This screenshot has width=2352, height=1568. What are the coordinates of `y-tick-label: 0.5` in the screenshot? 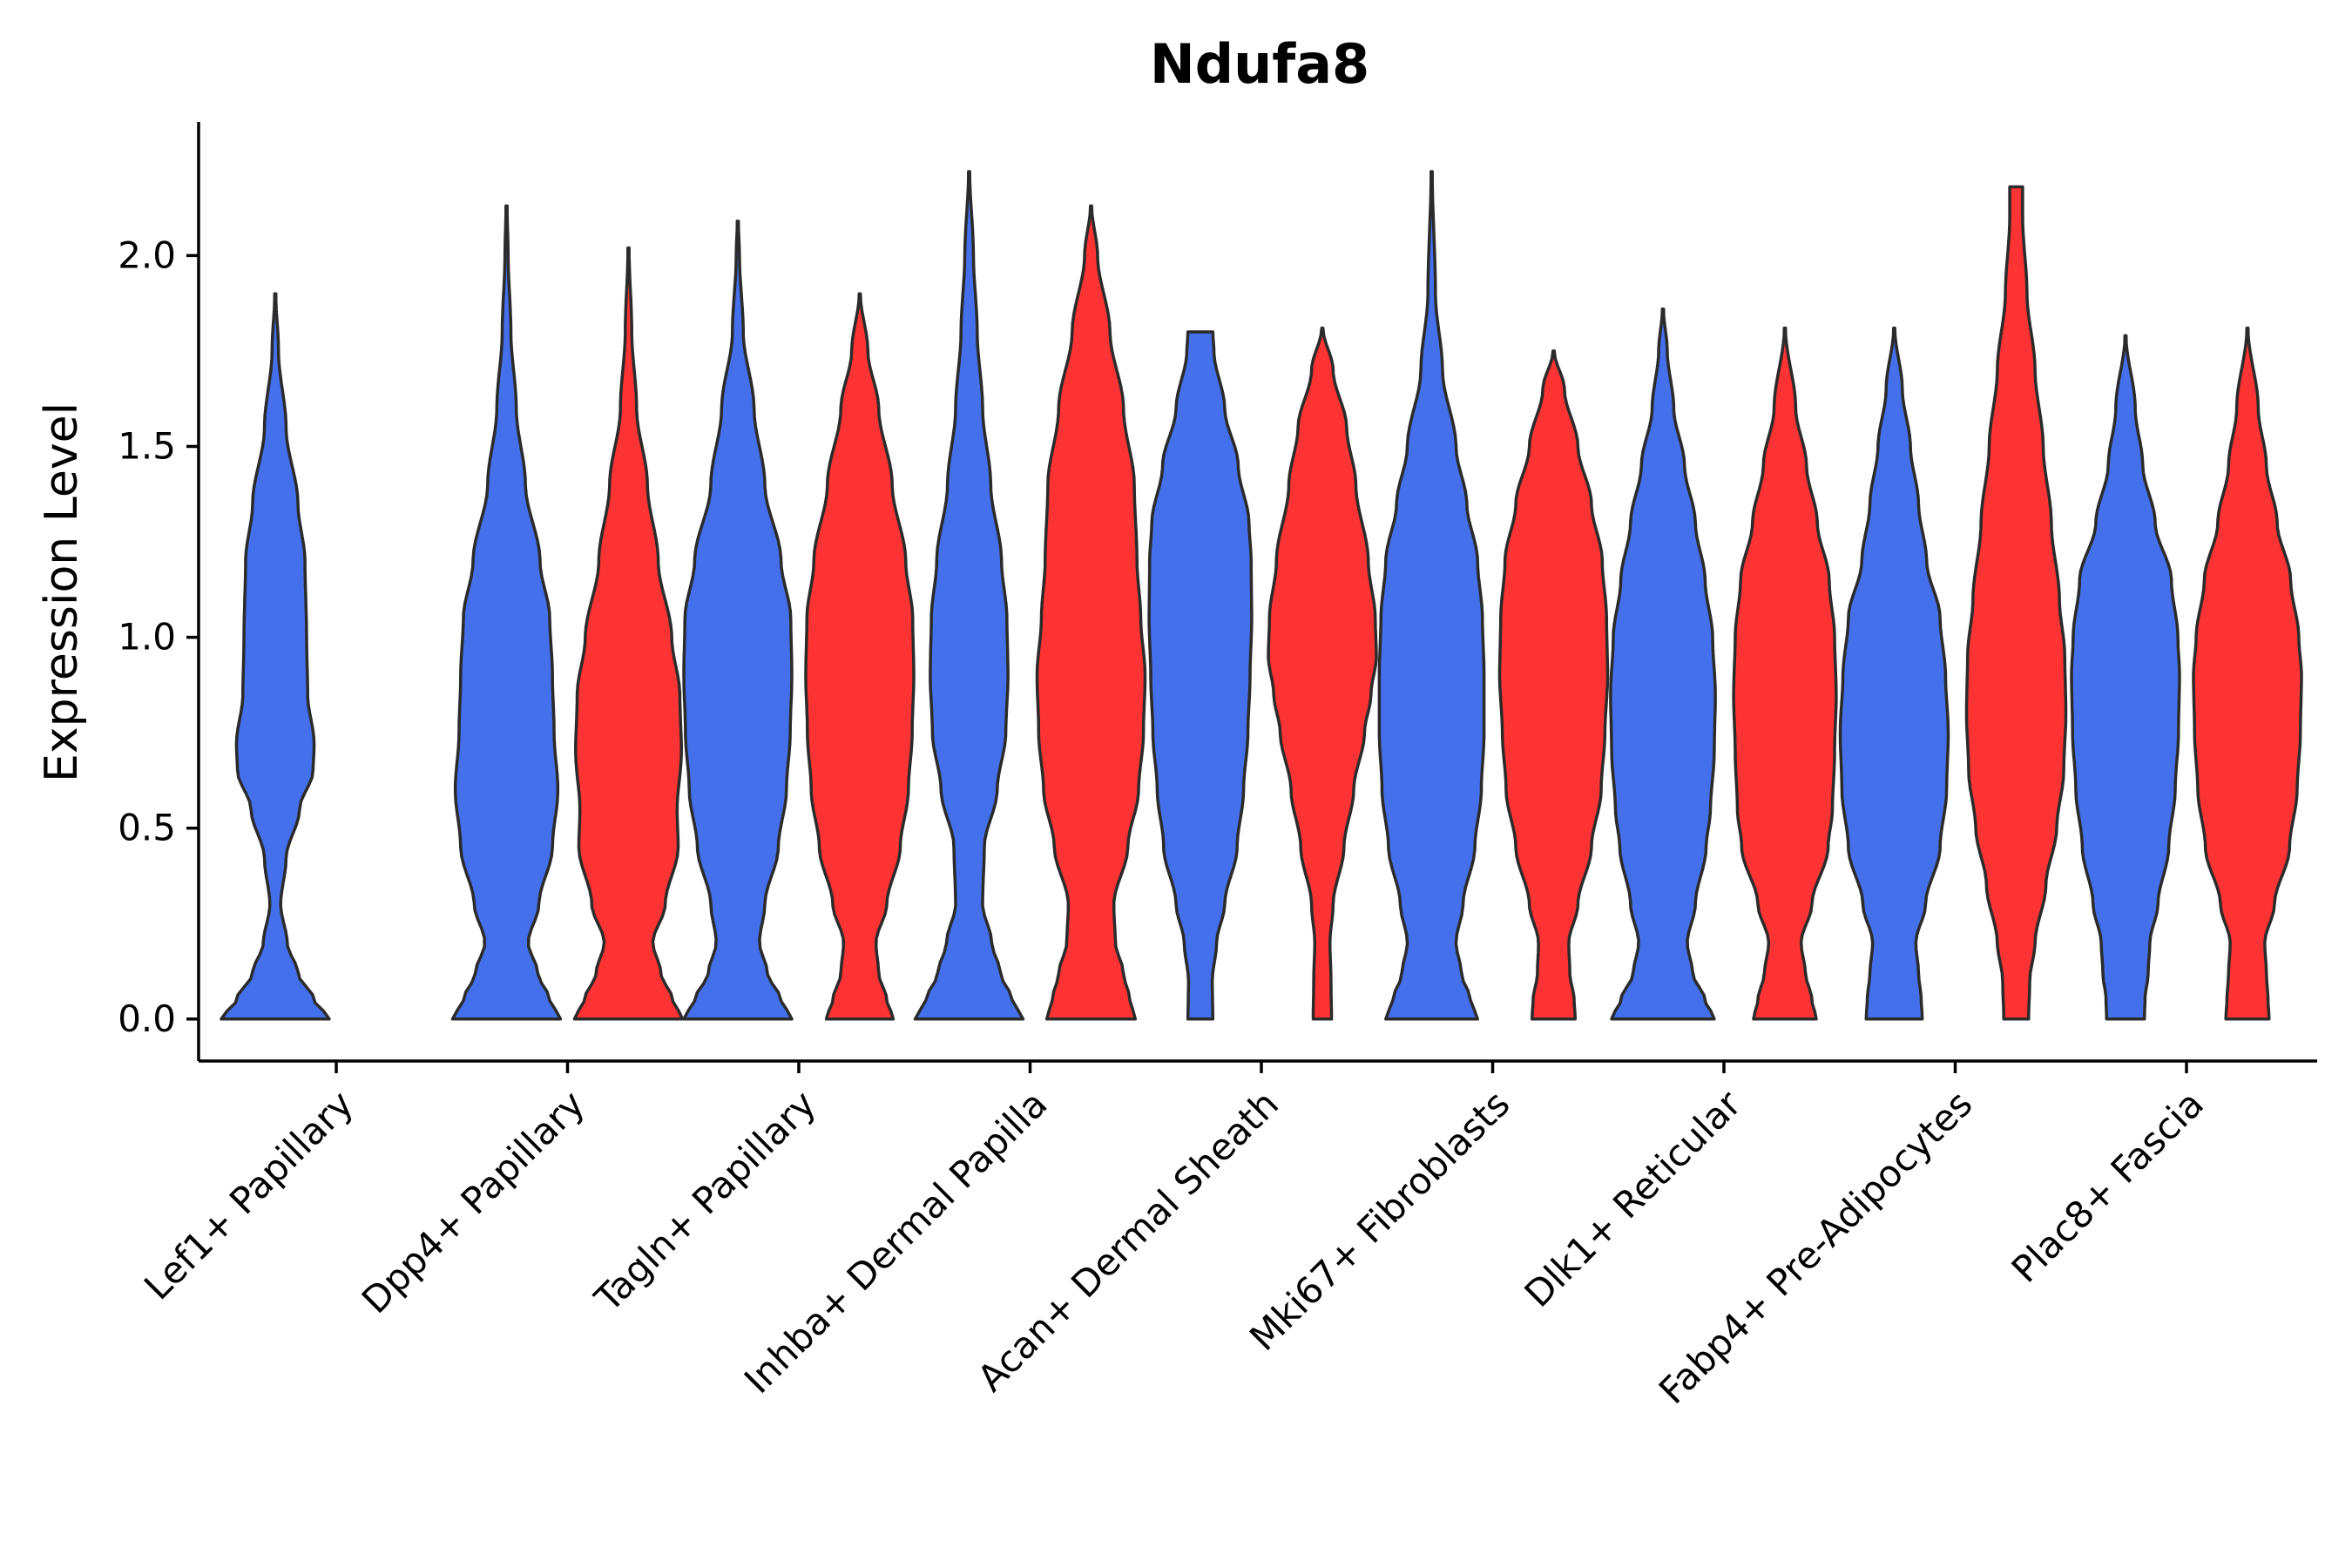 It's located at (147, 828).